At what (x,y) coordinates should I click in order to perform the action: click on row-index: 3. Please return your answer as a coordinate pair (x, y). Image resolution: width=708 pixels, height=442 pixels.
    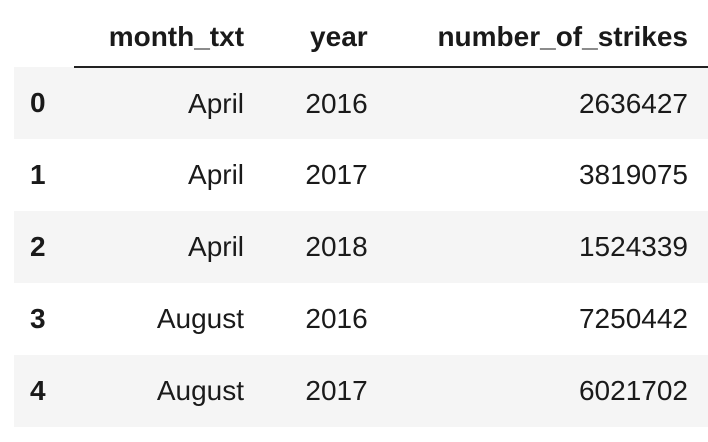
    Looking at the image, I should click on (38, 318).